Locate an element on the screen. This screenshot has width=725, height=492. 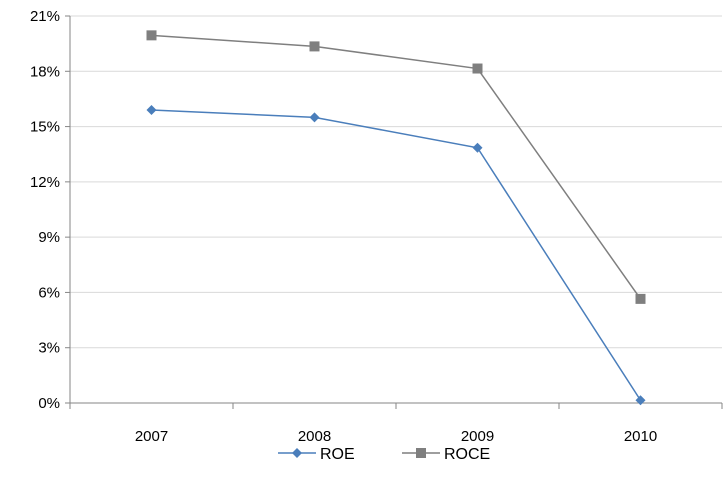
y-tick-label: 3% is located at coordinates (49, 348).